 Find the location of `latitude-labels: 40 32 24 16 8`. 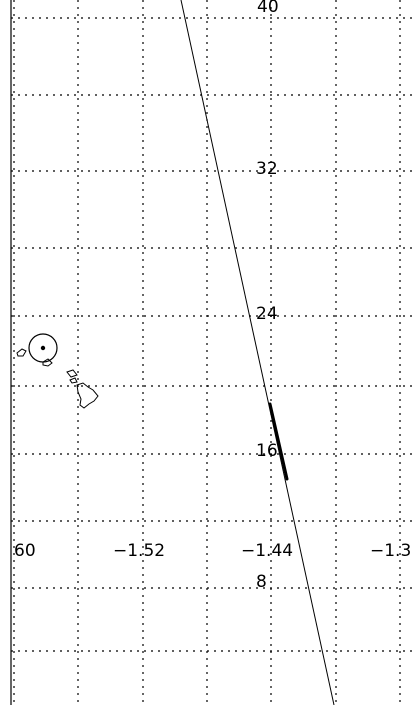

latitude-labels: 40 32 24 16 8 is located at coordinates (267, 296).